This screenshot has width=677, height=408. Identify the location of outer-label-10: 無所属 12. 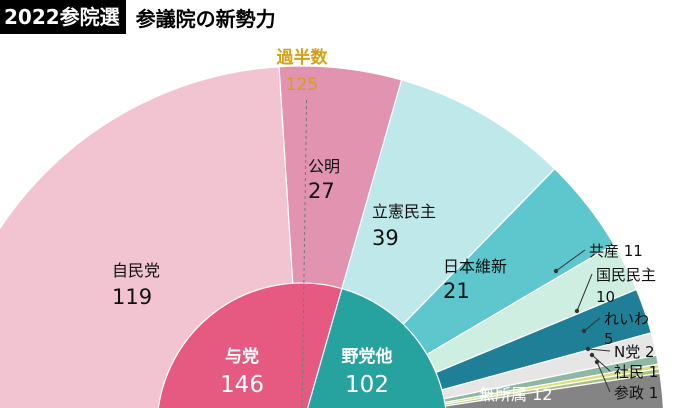
(515, 394).